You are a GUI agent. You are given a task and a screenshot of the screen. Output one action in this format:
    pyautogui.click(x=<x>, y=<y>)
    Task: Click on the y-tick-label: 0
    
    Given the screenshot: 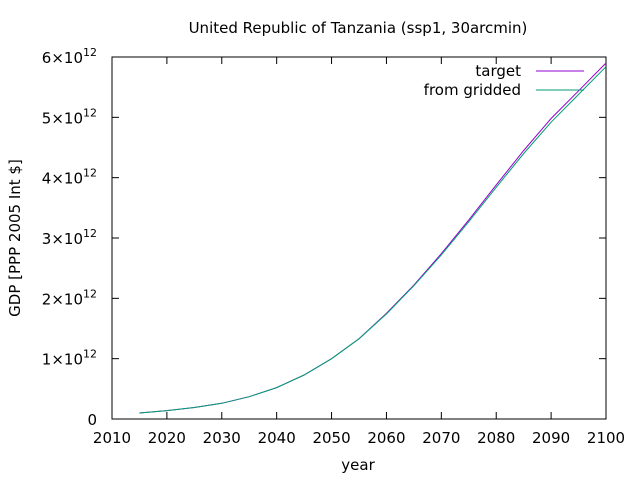 What is the action you would take?
    pyautogui.click(x=92, y=420)
    